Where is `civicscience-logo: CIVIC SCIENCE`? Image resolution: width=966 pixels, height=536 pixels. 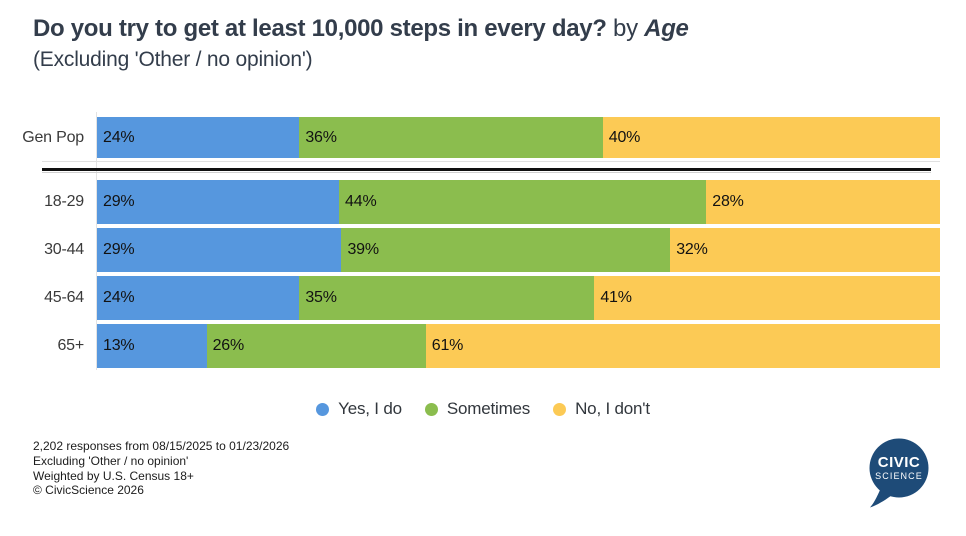 civicscience-logo: CIVIC SCIENCE is located at coordinates (900, 474).